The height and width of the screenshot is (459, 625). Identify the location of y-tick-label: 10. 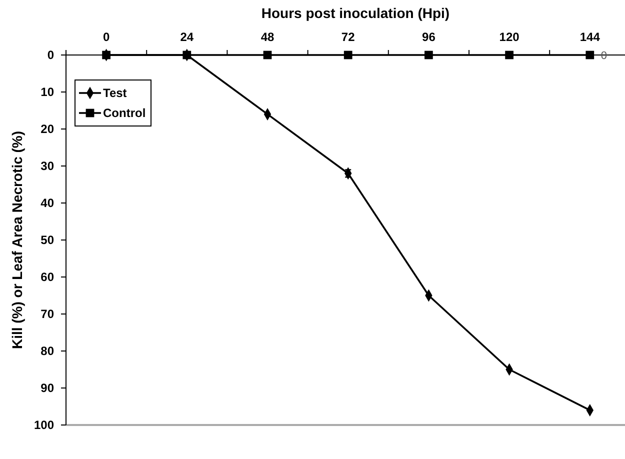
(47, 92).